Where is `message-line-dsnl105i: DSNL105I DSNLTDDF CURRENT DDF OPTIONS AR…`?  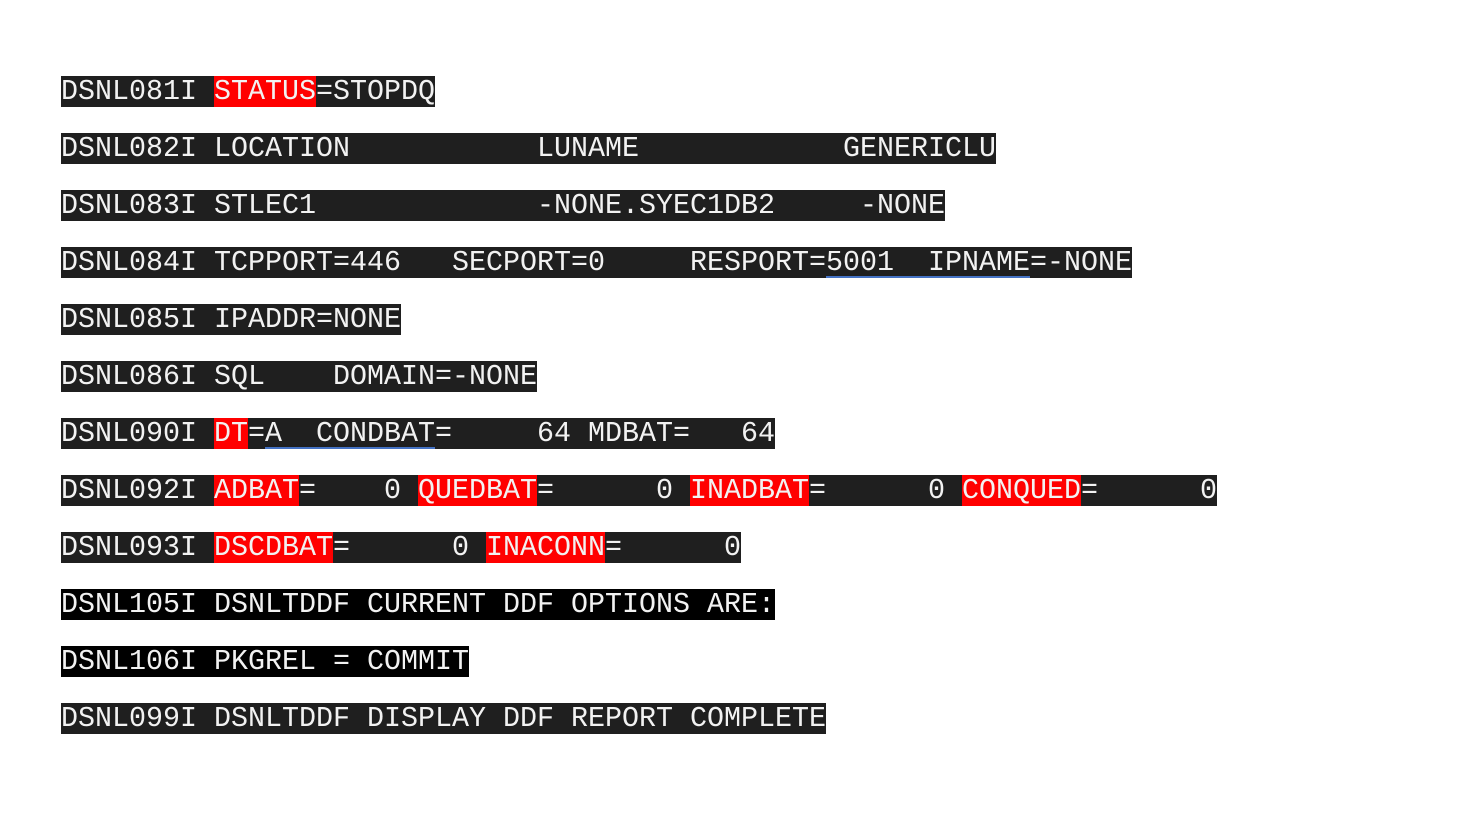 message-line-dsnl105i: DSNL105I DSNLTDDF CURRENT DDF OPTIONS AR… is located at coordinates (418, 604).